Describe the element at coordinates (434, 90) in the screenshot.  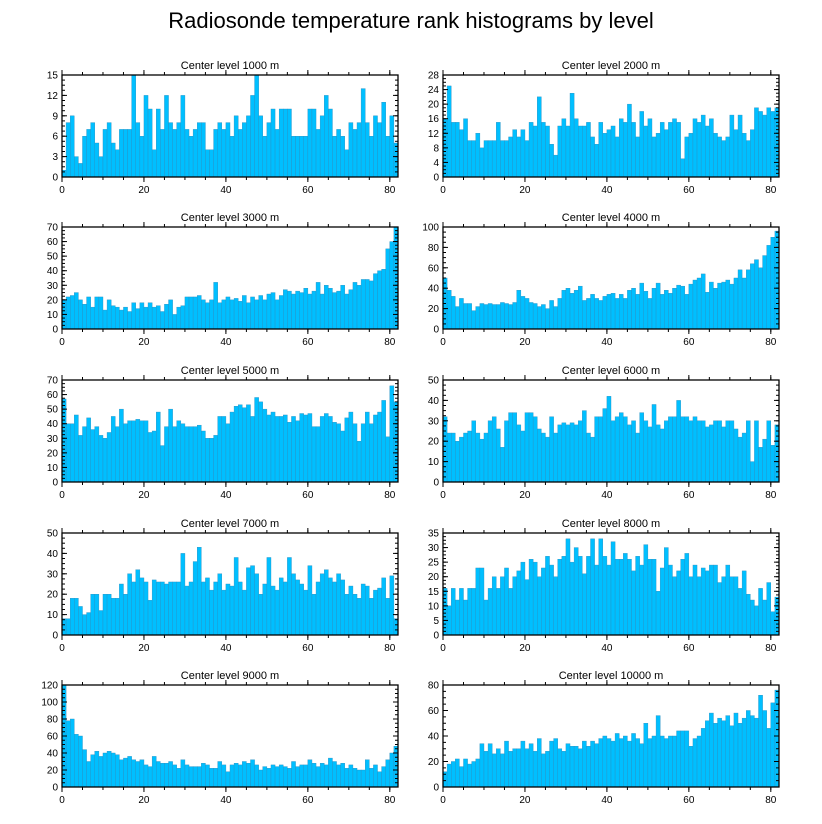
I see `y-tick-label: 24` at that location.